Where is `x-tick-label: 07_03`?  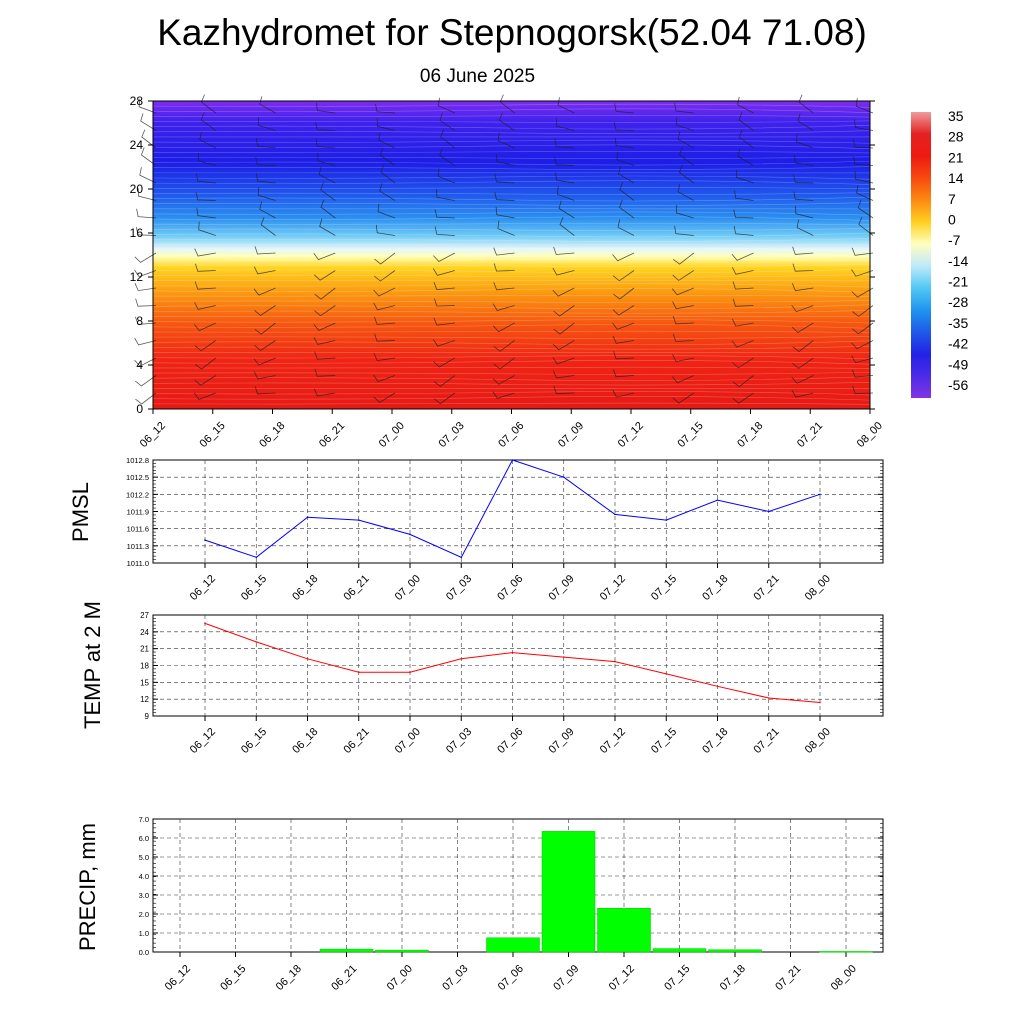 x-tick-label: 07_03 is located at coordinates (452, 435).